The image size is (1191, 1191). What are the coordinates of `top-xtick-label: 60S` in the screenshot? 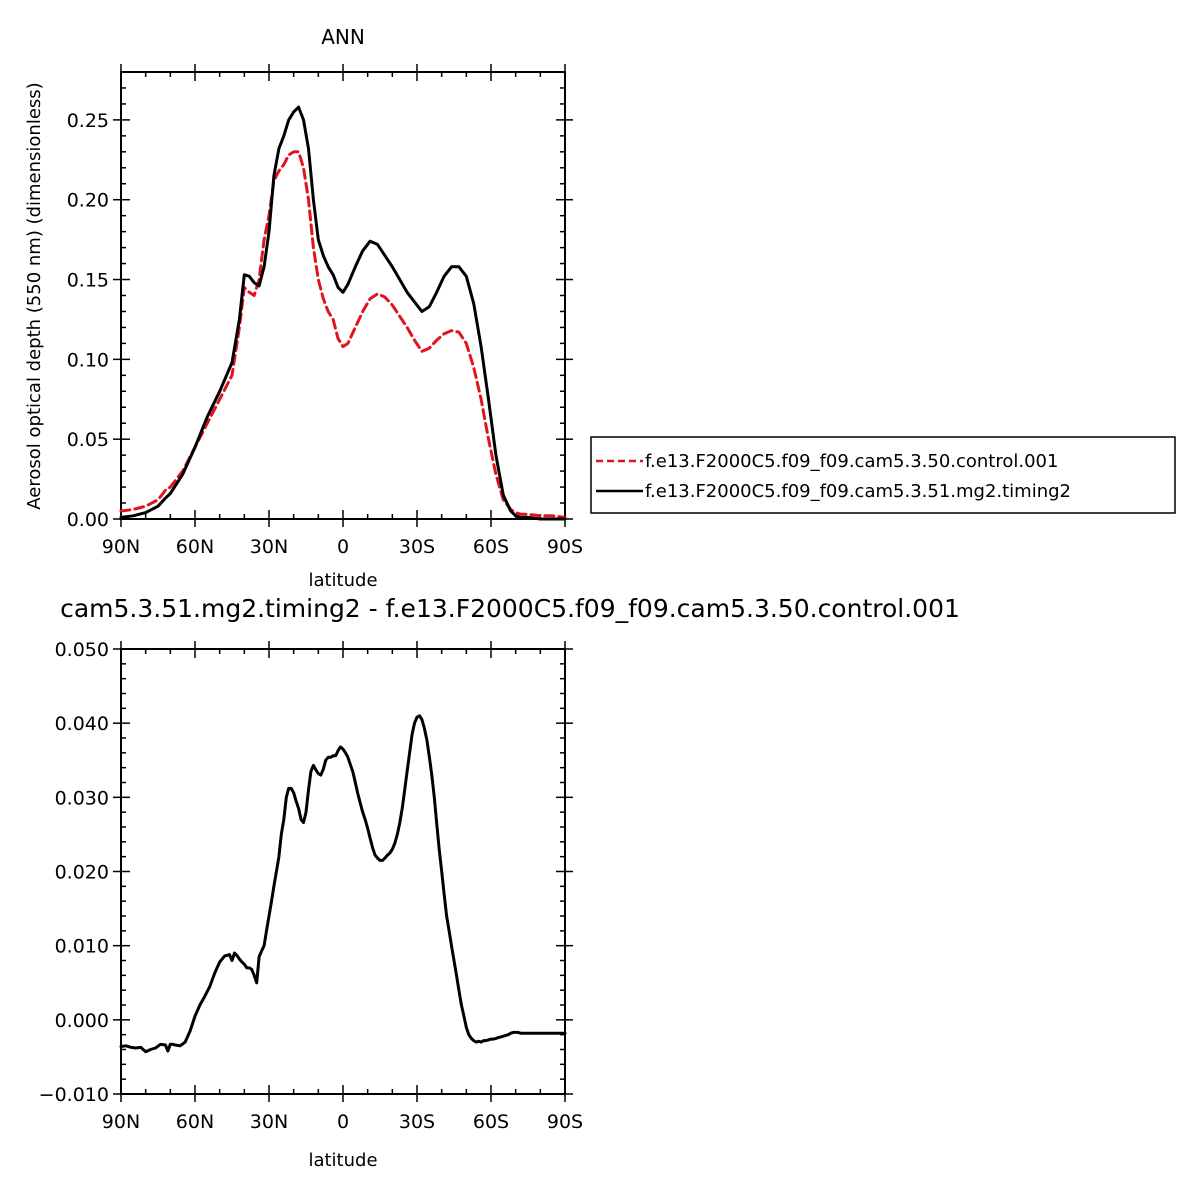 It's located at (491, 547).